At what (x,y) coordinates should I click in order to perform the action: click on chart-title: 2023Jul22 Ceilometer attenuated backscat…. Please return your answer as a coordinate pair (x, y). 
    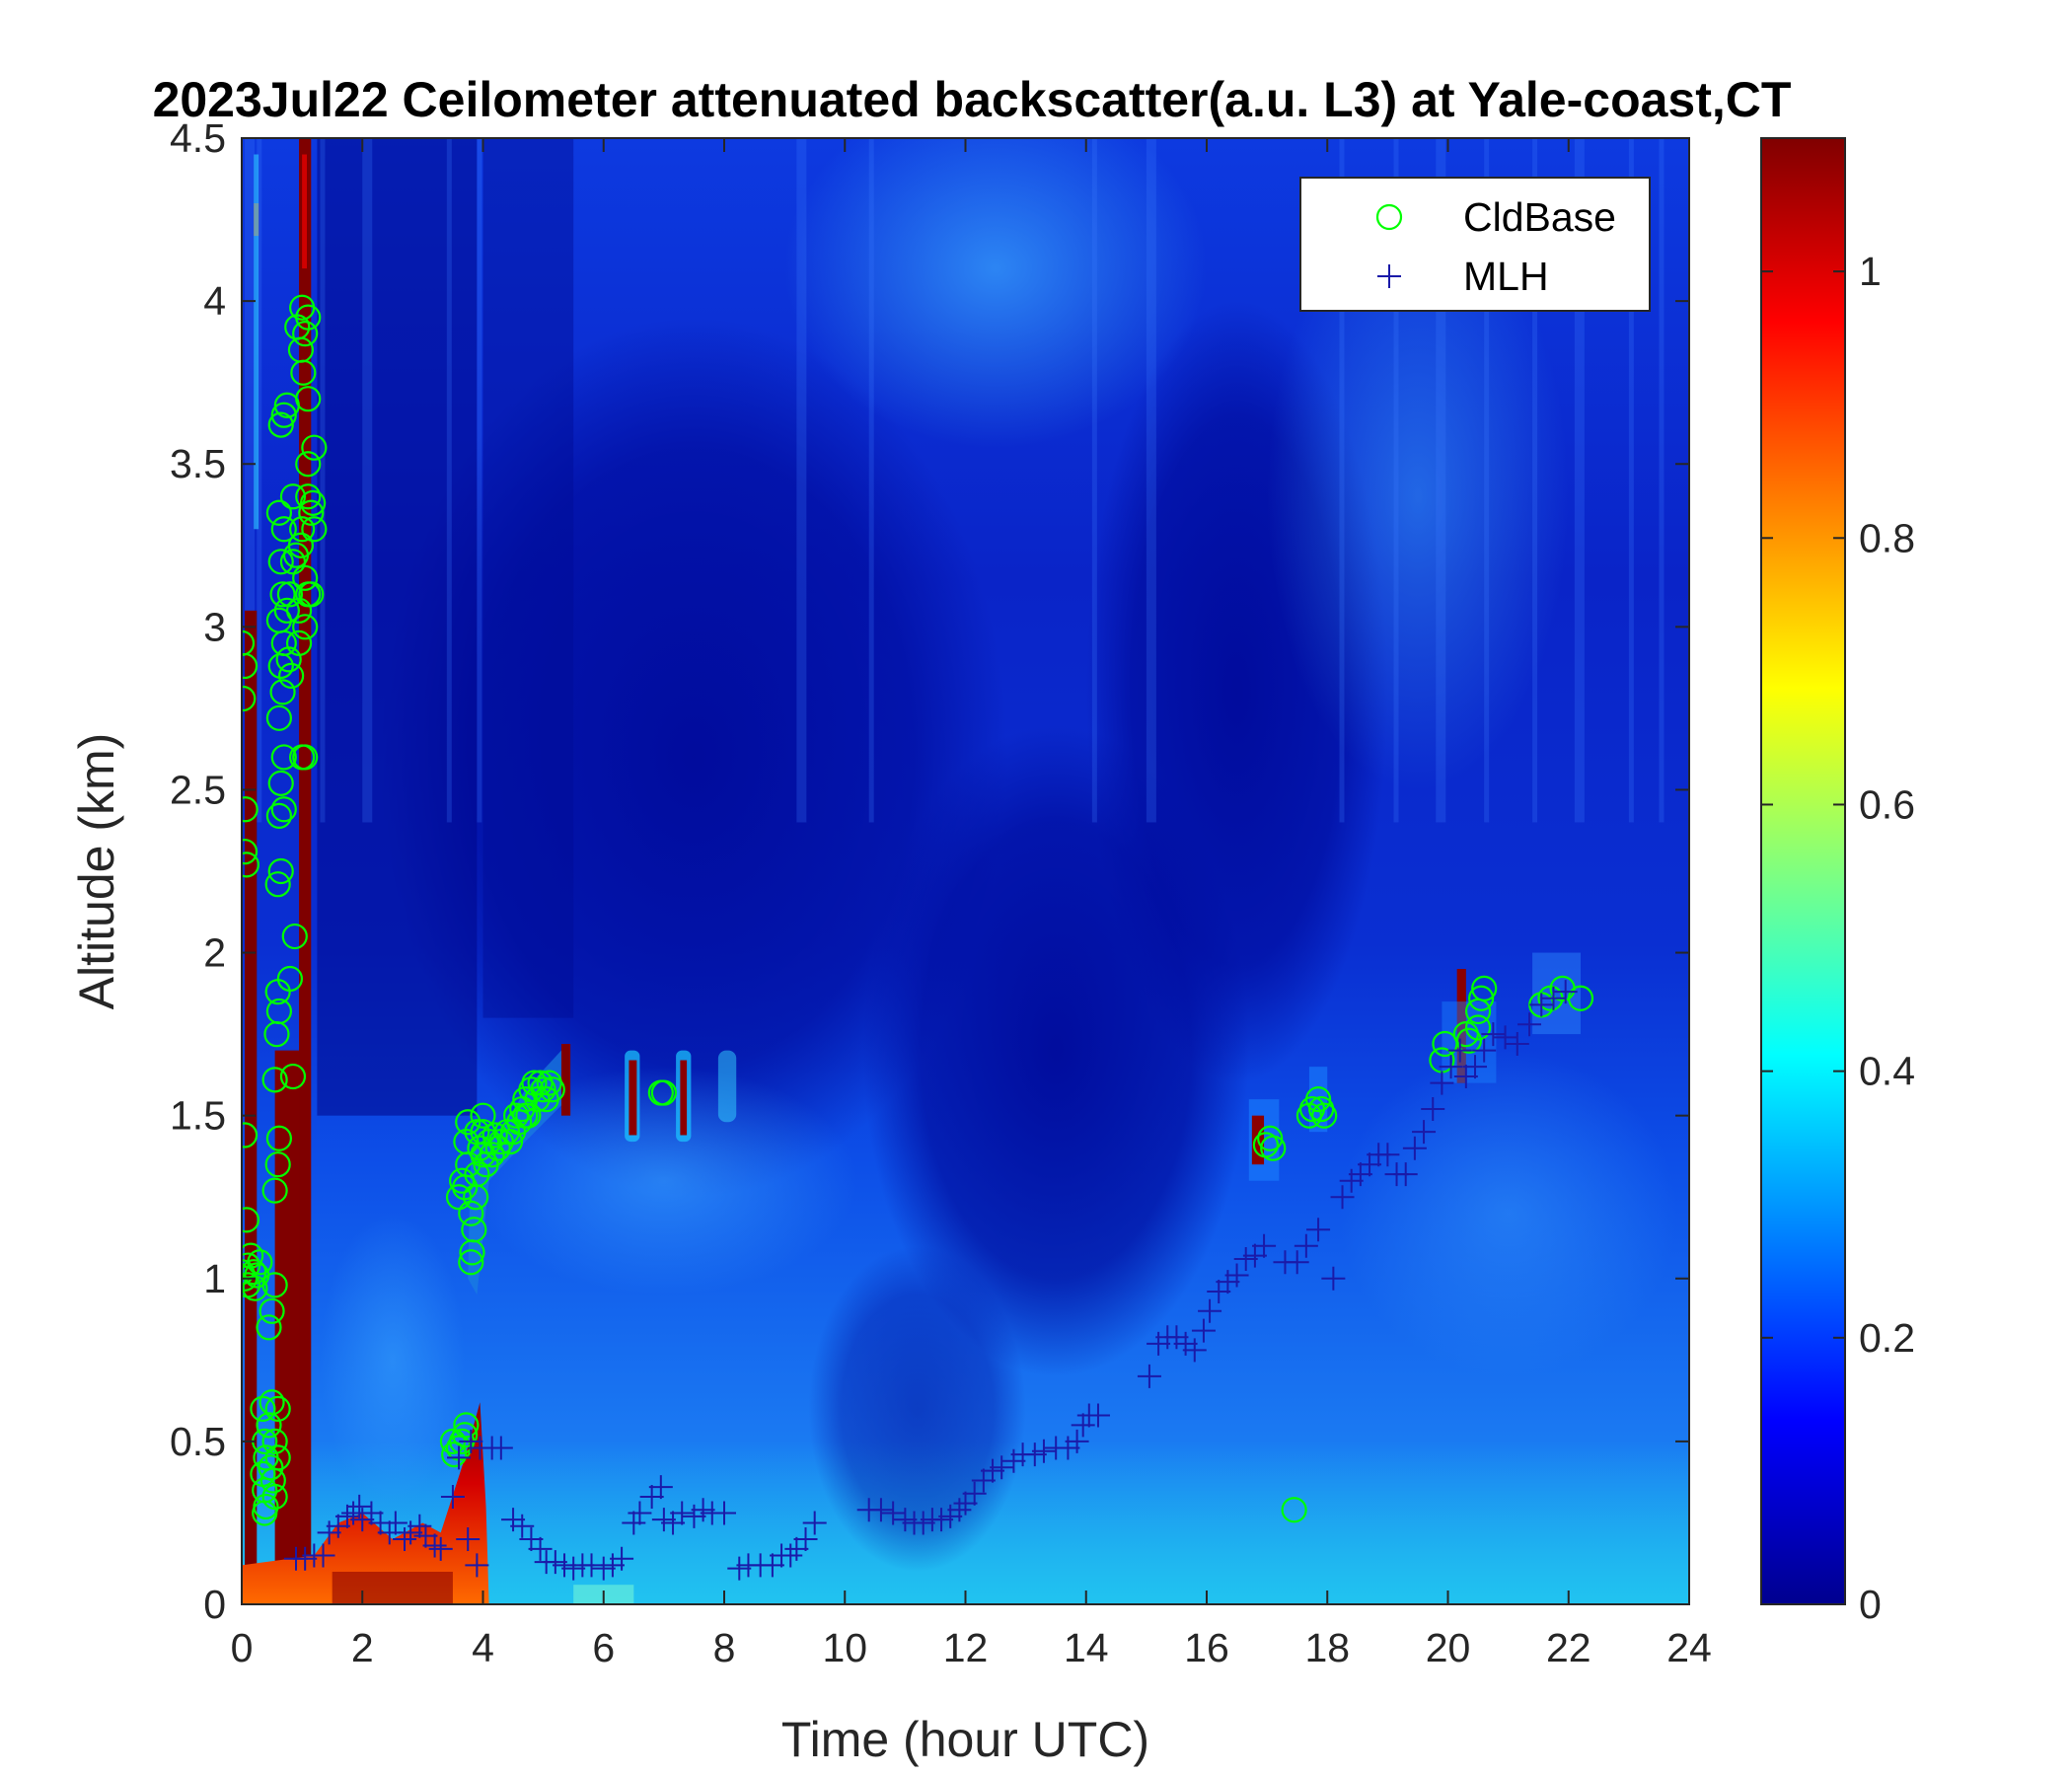
    Looking at the image, I should click on (973, 99).